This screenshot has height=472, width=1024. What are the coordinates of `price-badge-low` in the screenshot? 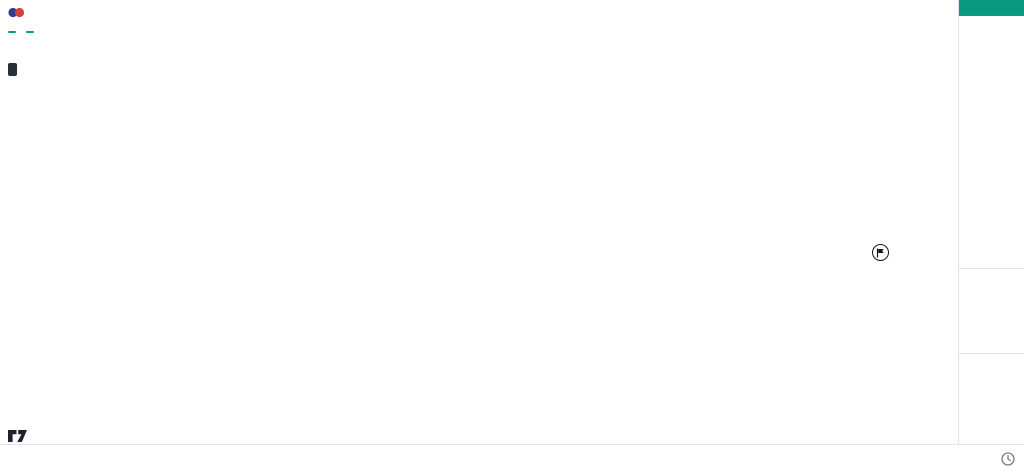 It's located at (12, 31).